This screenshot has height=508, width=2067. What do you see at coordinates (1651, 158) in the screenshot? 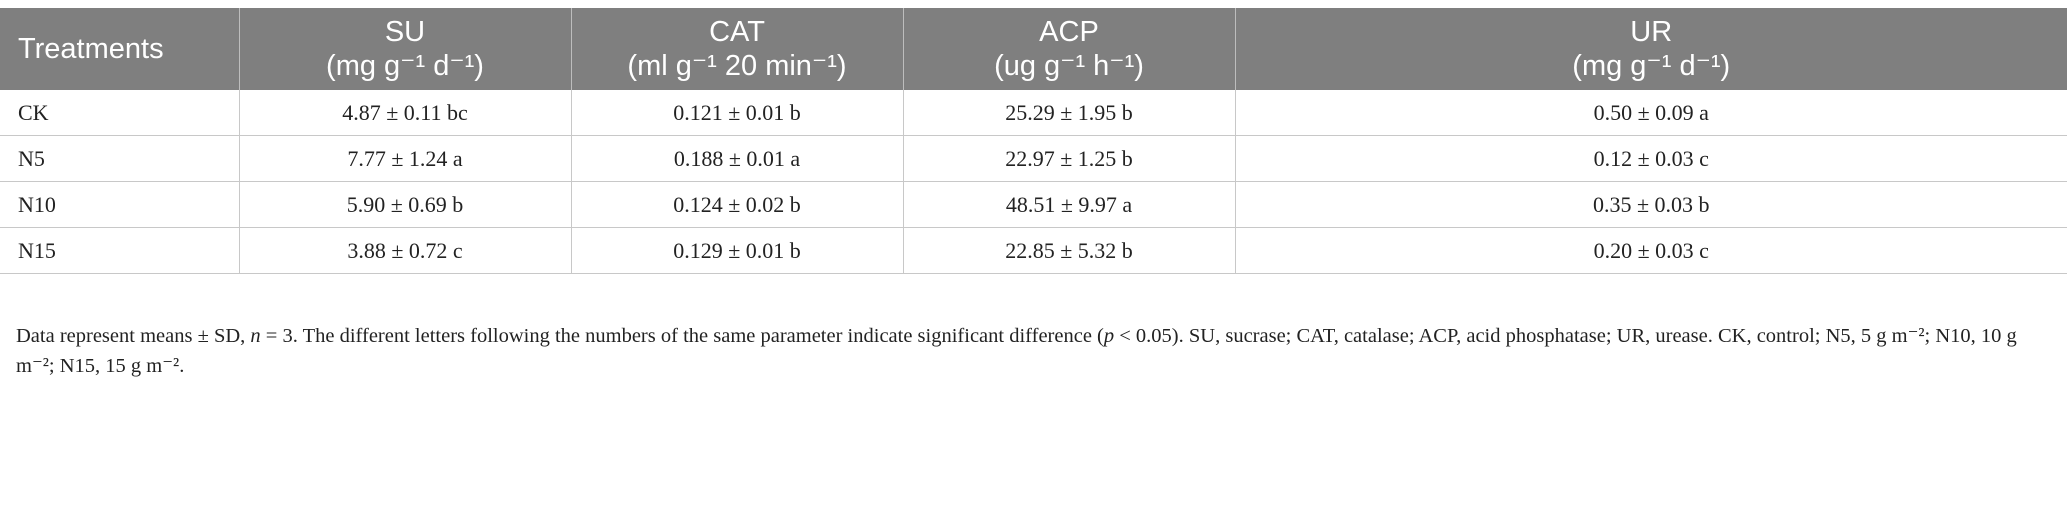
I see `table-cell: 0.12 ± 0.03 c` at bounding box center [1651, 158].